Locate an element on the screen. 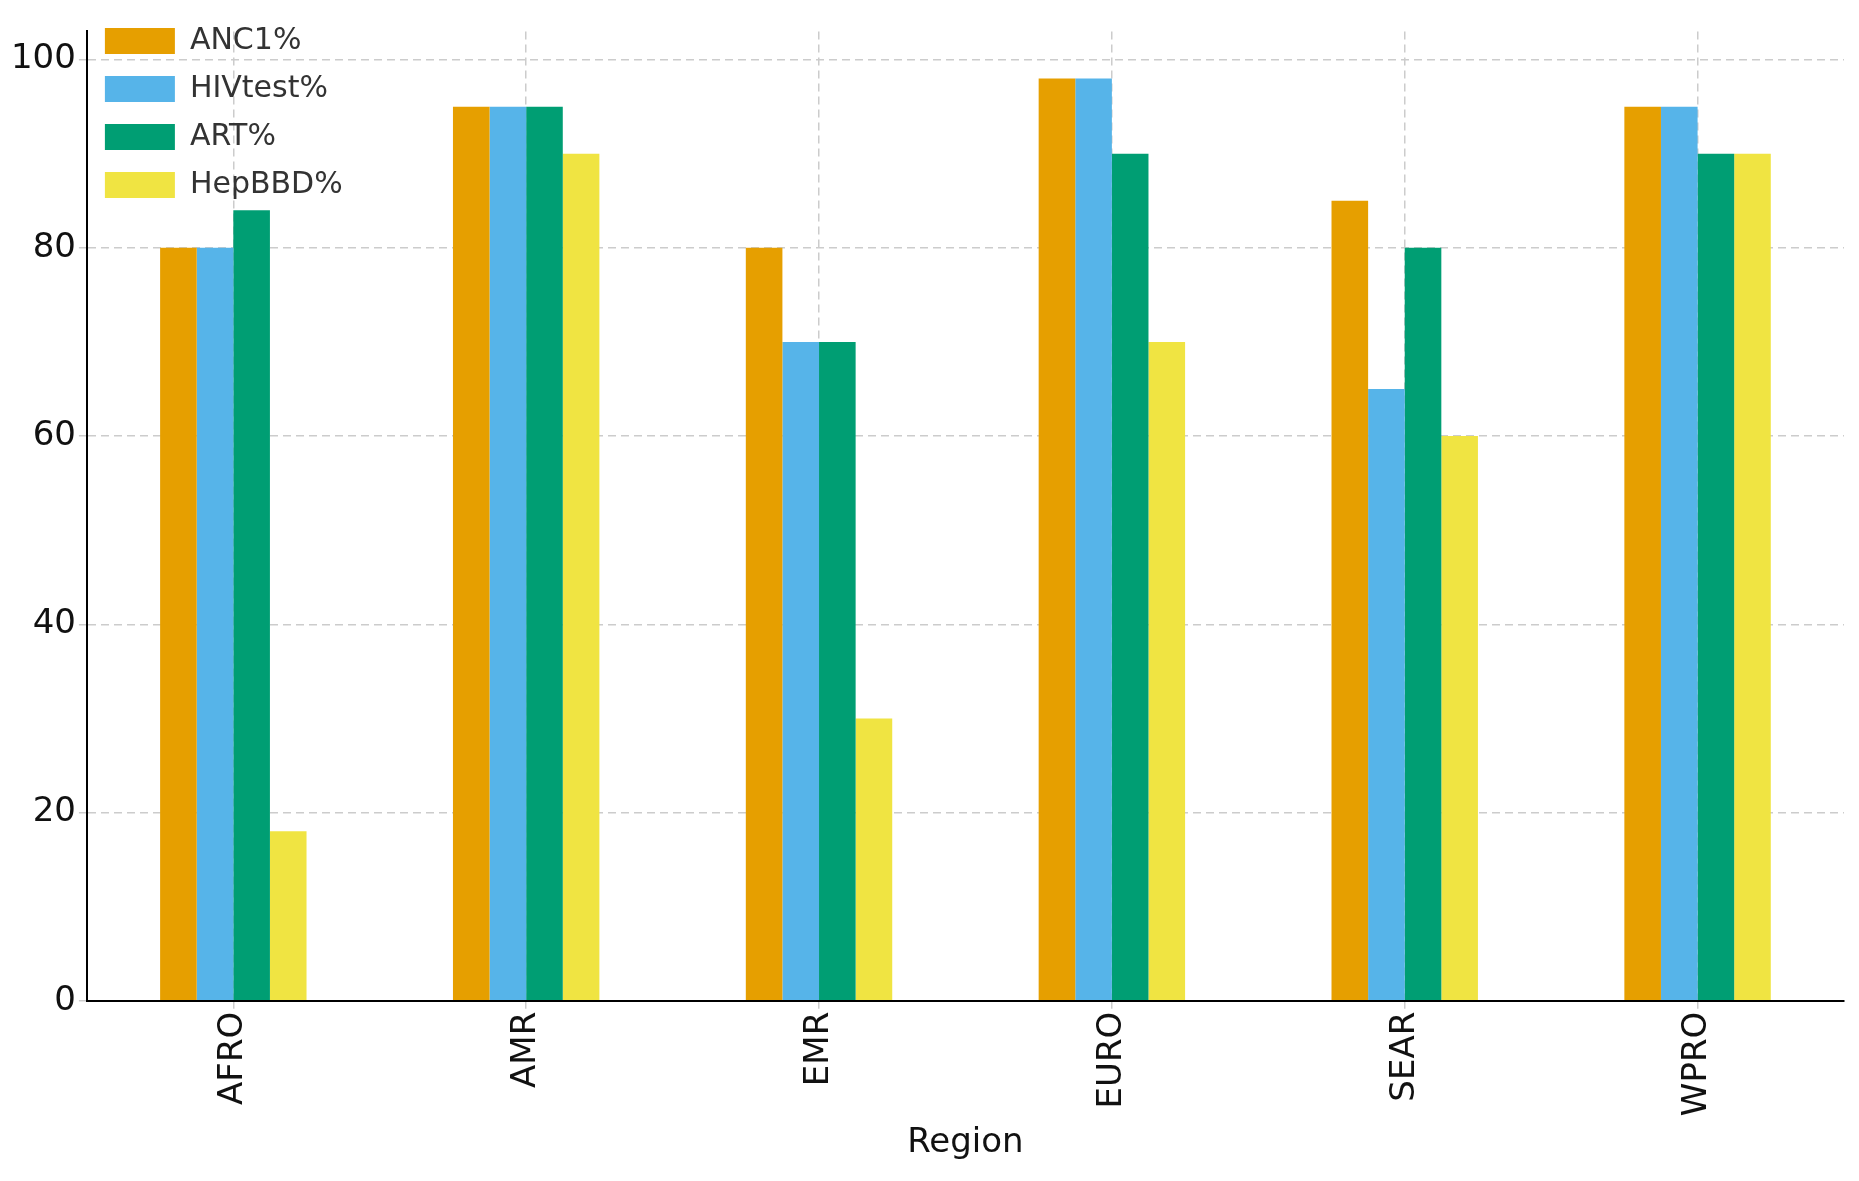  y-tick-label: 40 is located at coordinates (54, 621).